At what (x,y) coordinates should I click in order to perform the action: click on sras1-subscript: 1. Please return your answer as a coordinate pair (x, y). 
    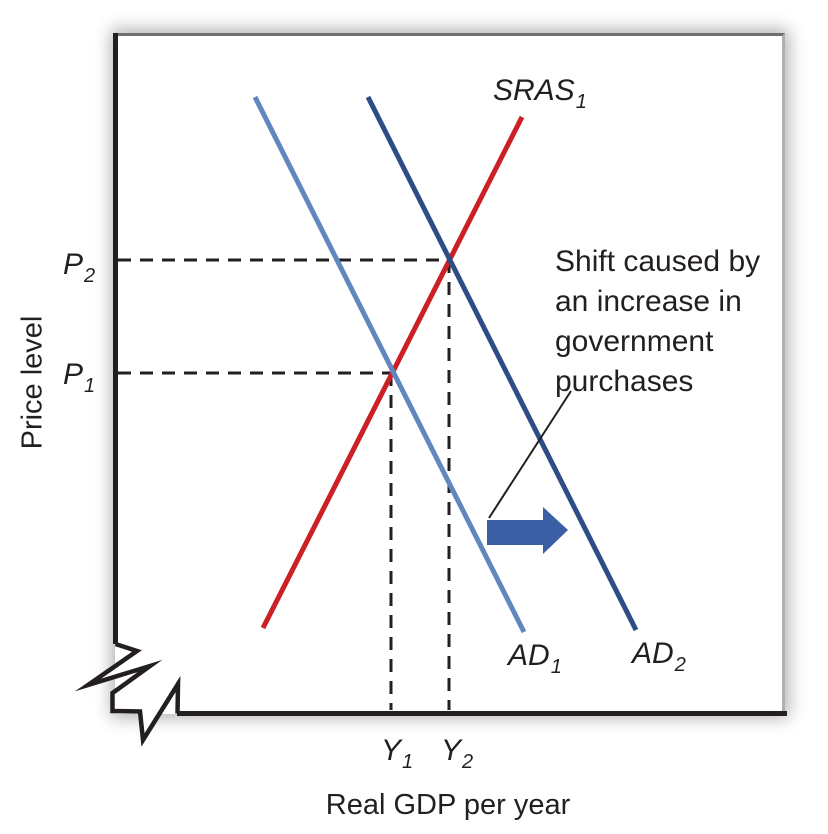
    Looking at the image, I should click on (581, 102).